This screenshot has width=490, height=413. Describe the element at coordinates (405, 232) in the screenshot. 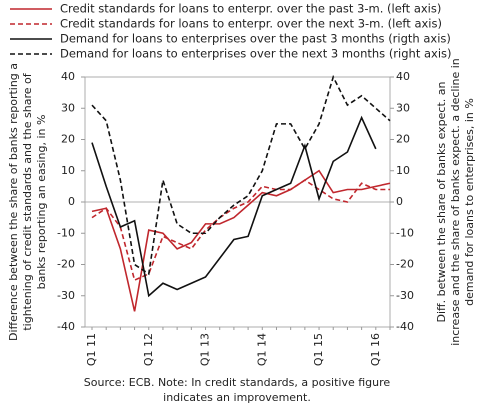

I see `y2-tick-label: -10` at that location.